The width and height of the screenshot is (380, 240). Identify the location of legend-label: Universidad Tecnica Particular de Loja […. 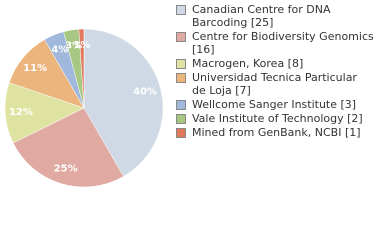
(274, 84).